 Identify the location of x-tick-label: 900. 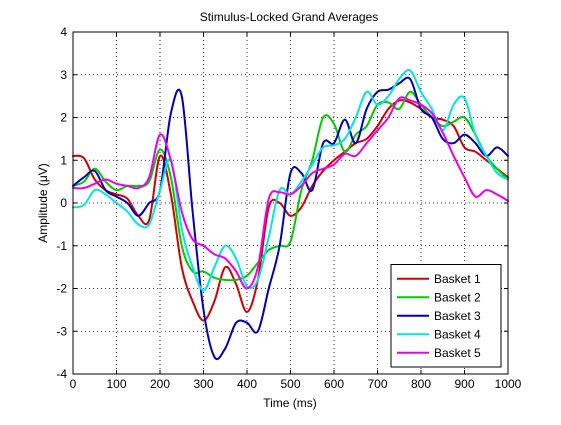
(464, 384).